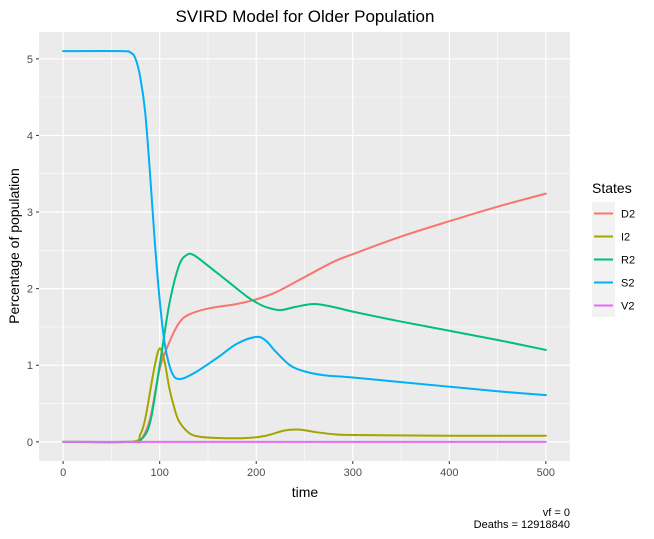  Describe the element at coordinates (30, 60) in the screenshot. I see `y-tick-label: 5` at that location.